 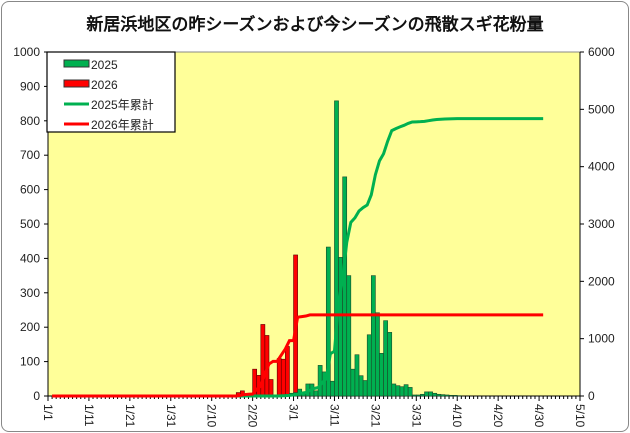 I want to click on x-tick-label: 2/20, so click(x=253, y=416).